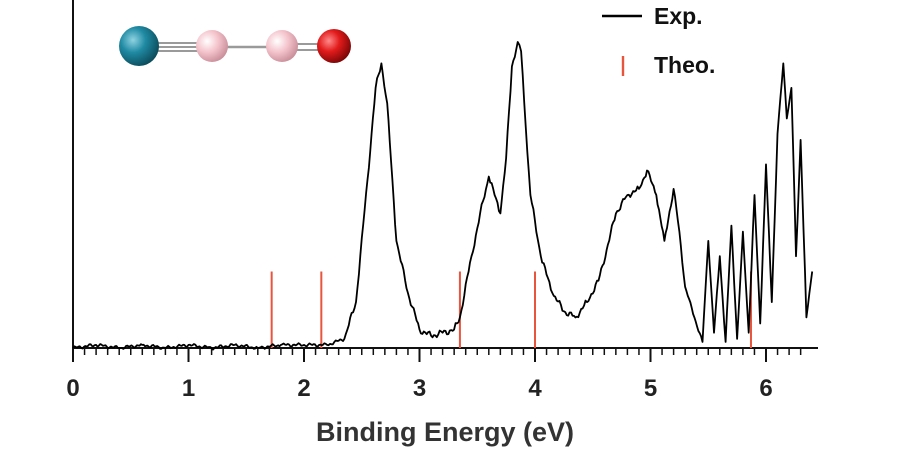  What do you see at coordinates (442, 351) in the screenshot?
I see `x-minor-ticks` at bounding box center [442, 351].